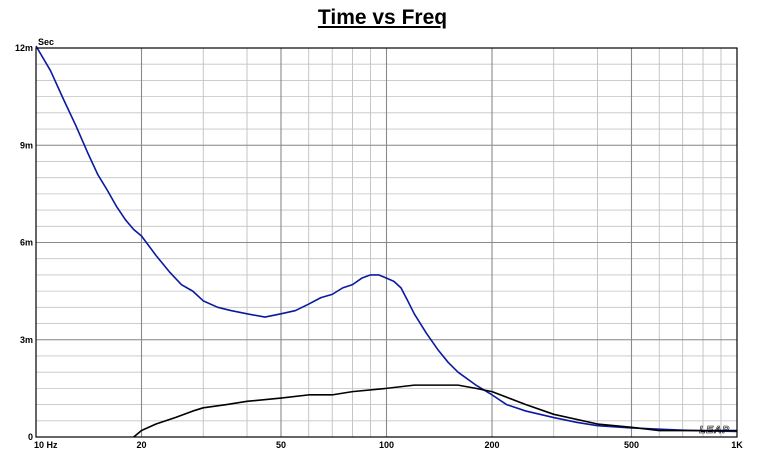 Image resolution: width=765 pixels, height=468 pixels. What do you see at coordinates (30, 437) in the screenshot?
I see `y-tick-label: 0` at bounding box center [30, 437].